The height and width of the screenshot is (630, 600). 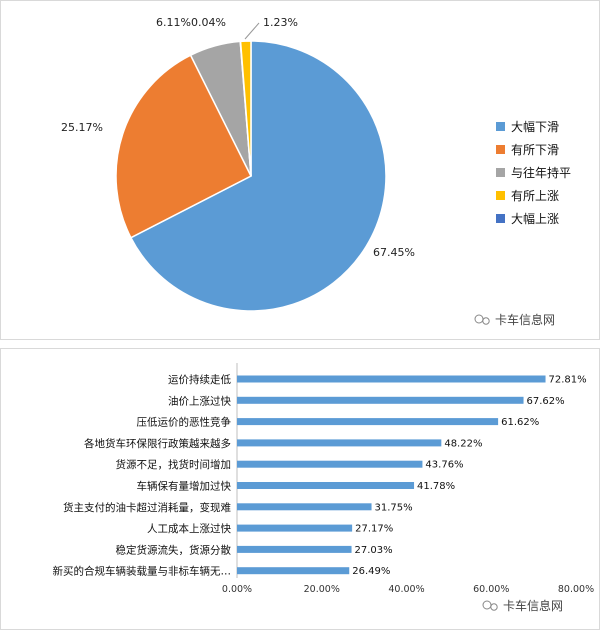 I want to click on legend-label-2: 与往年持平, so click(x=541, y=172).